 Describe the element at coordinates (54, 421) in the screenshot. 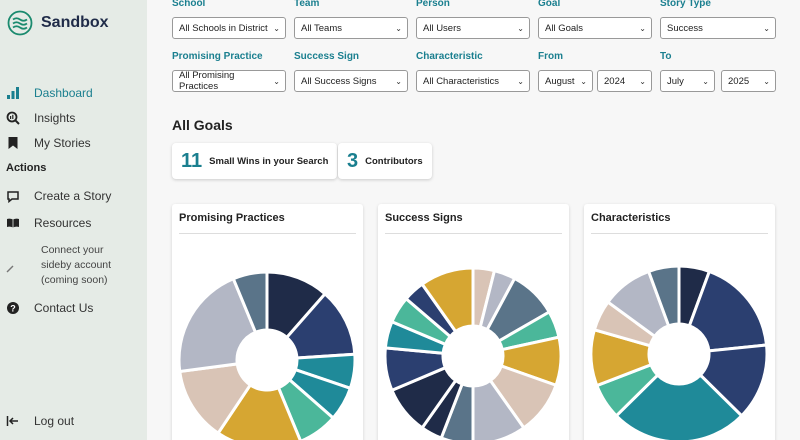

I see `nav-log-out-label: Log out` at that location.